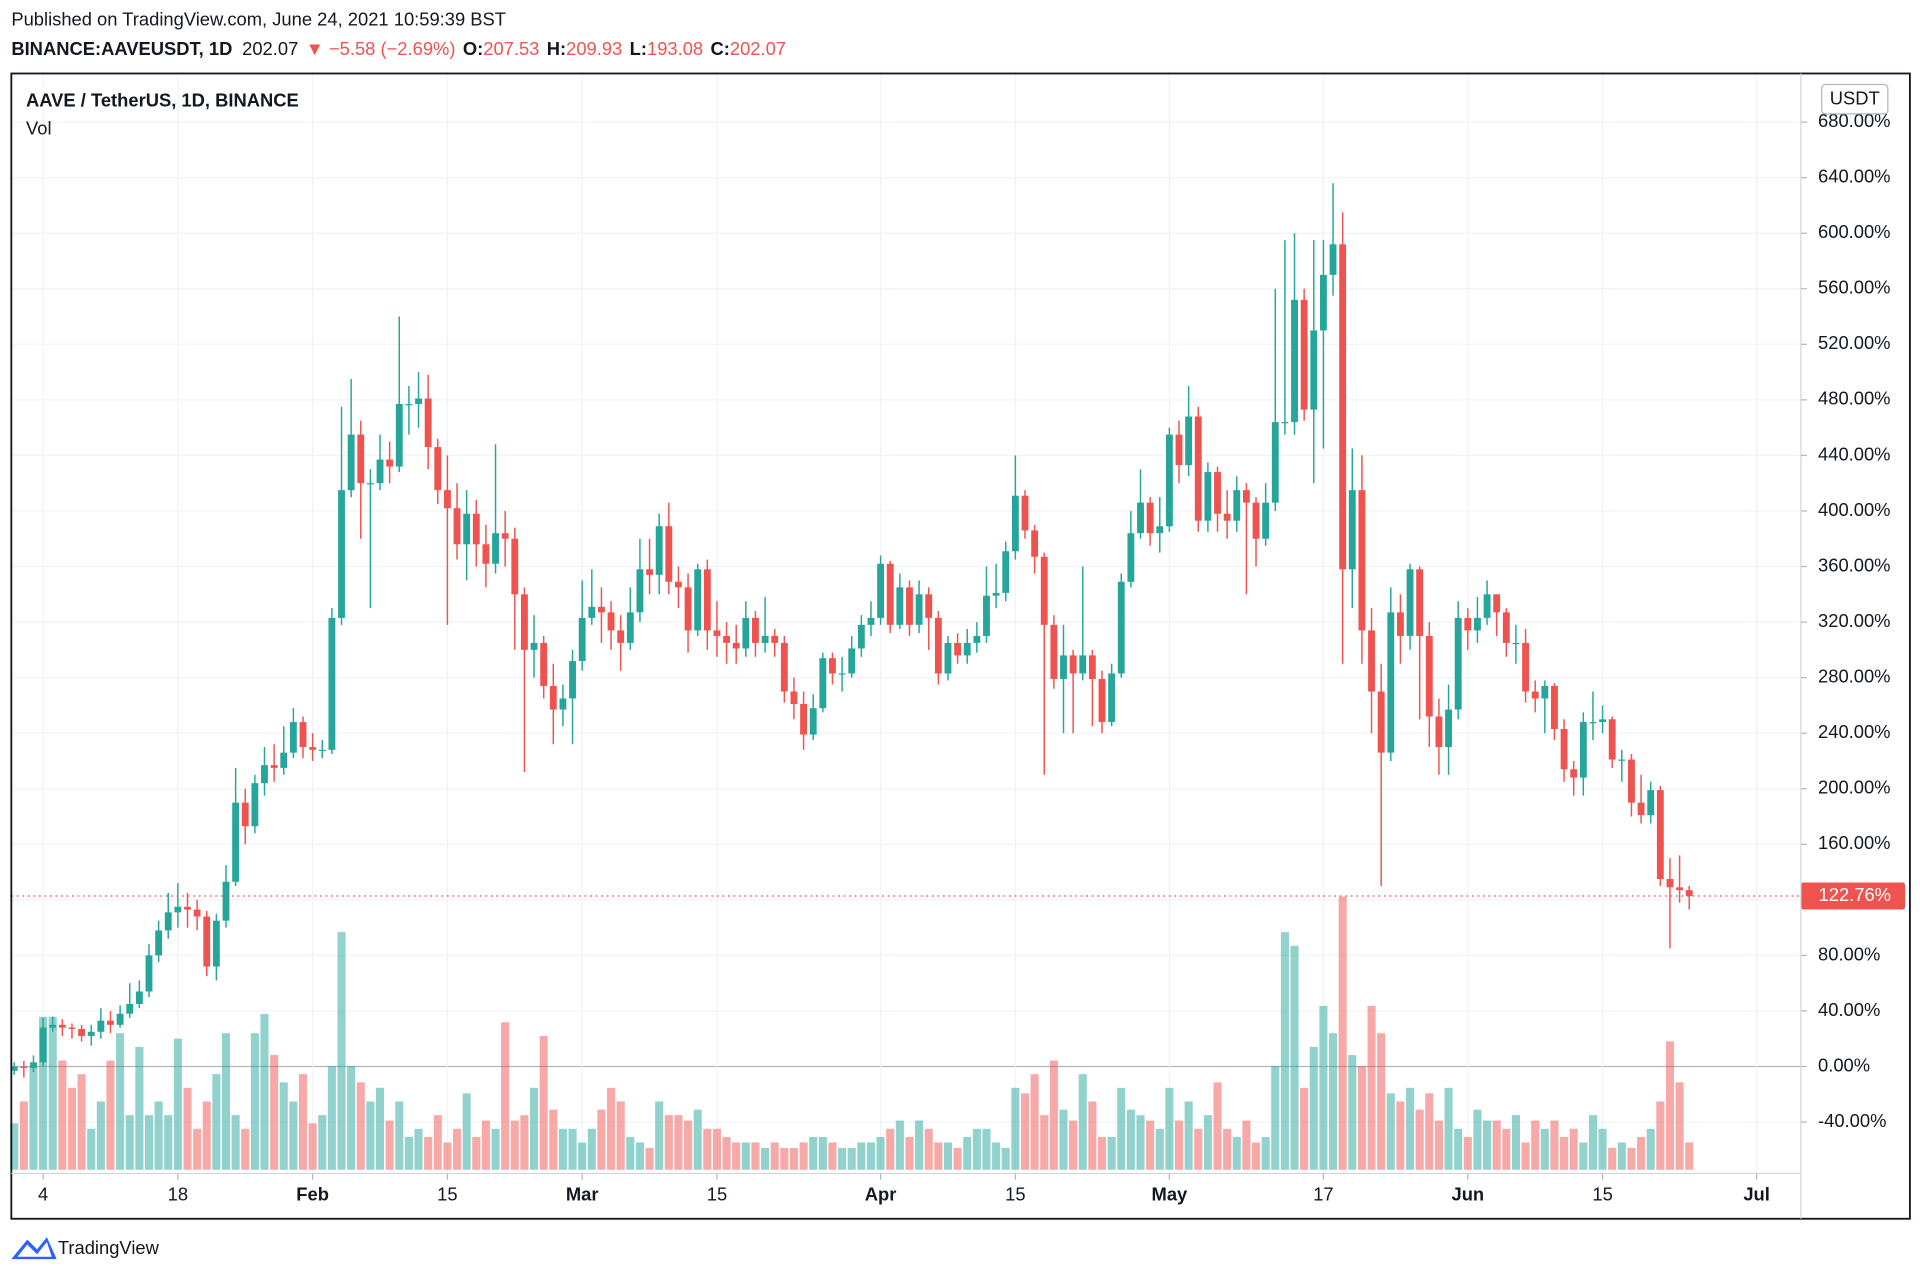 Image resolution: width=1920 pixels, height=1280 pixels. Describe the element at coordinates (1854, 342) in the screenshot. I see `y-tick-label: 520.00%` at that location.